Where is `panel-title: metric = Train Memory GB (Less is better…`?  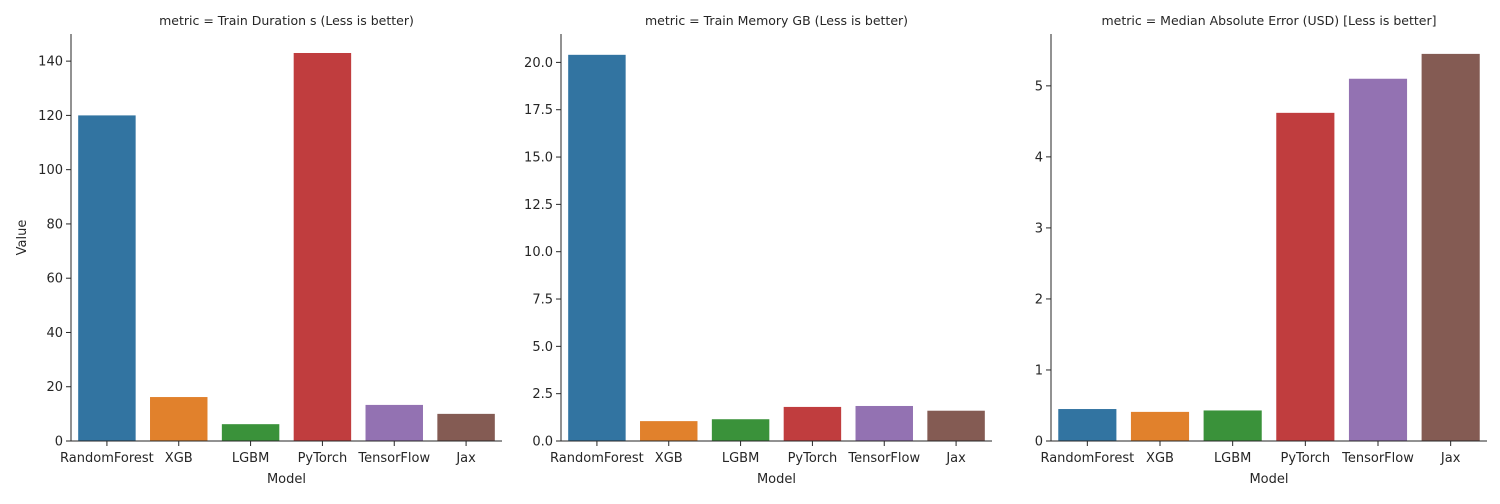 panel-title: metric = Train Memory GB (Less is better… is located at coordinates (776, 20).